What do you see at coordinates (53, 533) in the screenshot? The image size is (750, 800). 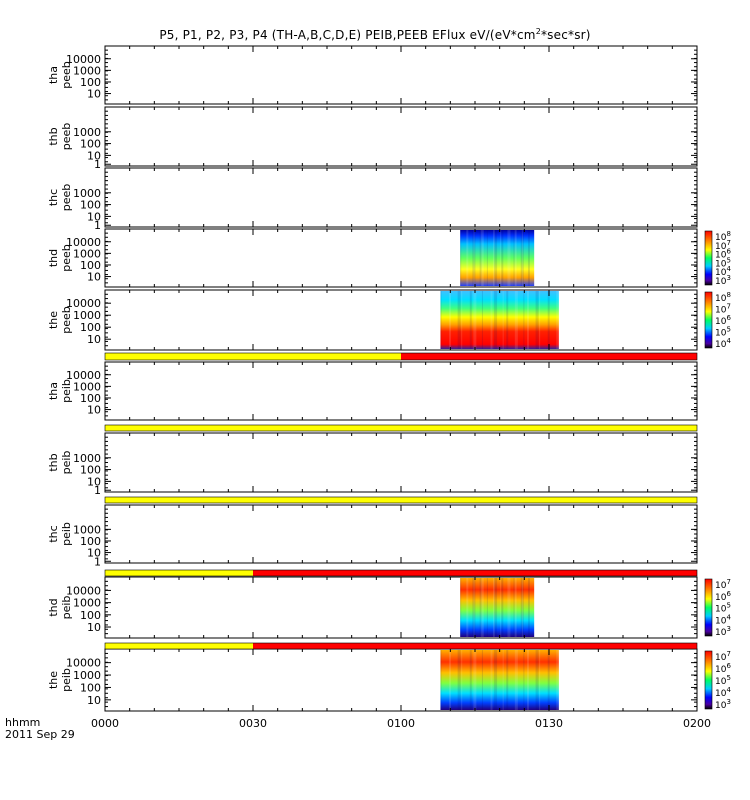 I see `panel-probe-label: thc` at bounding box center [53, 533].